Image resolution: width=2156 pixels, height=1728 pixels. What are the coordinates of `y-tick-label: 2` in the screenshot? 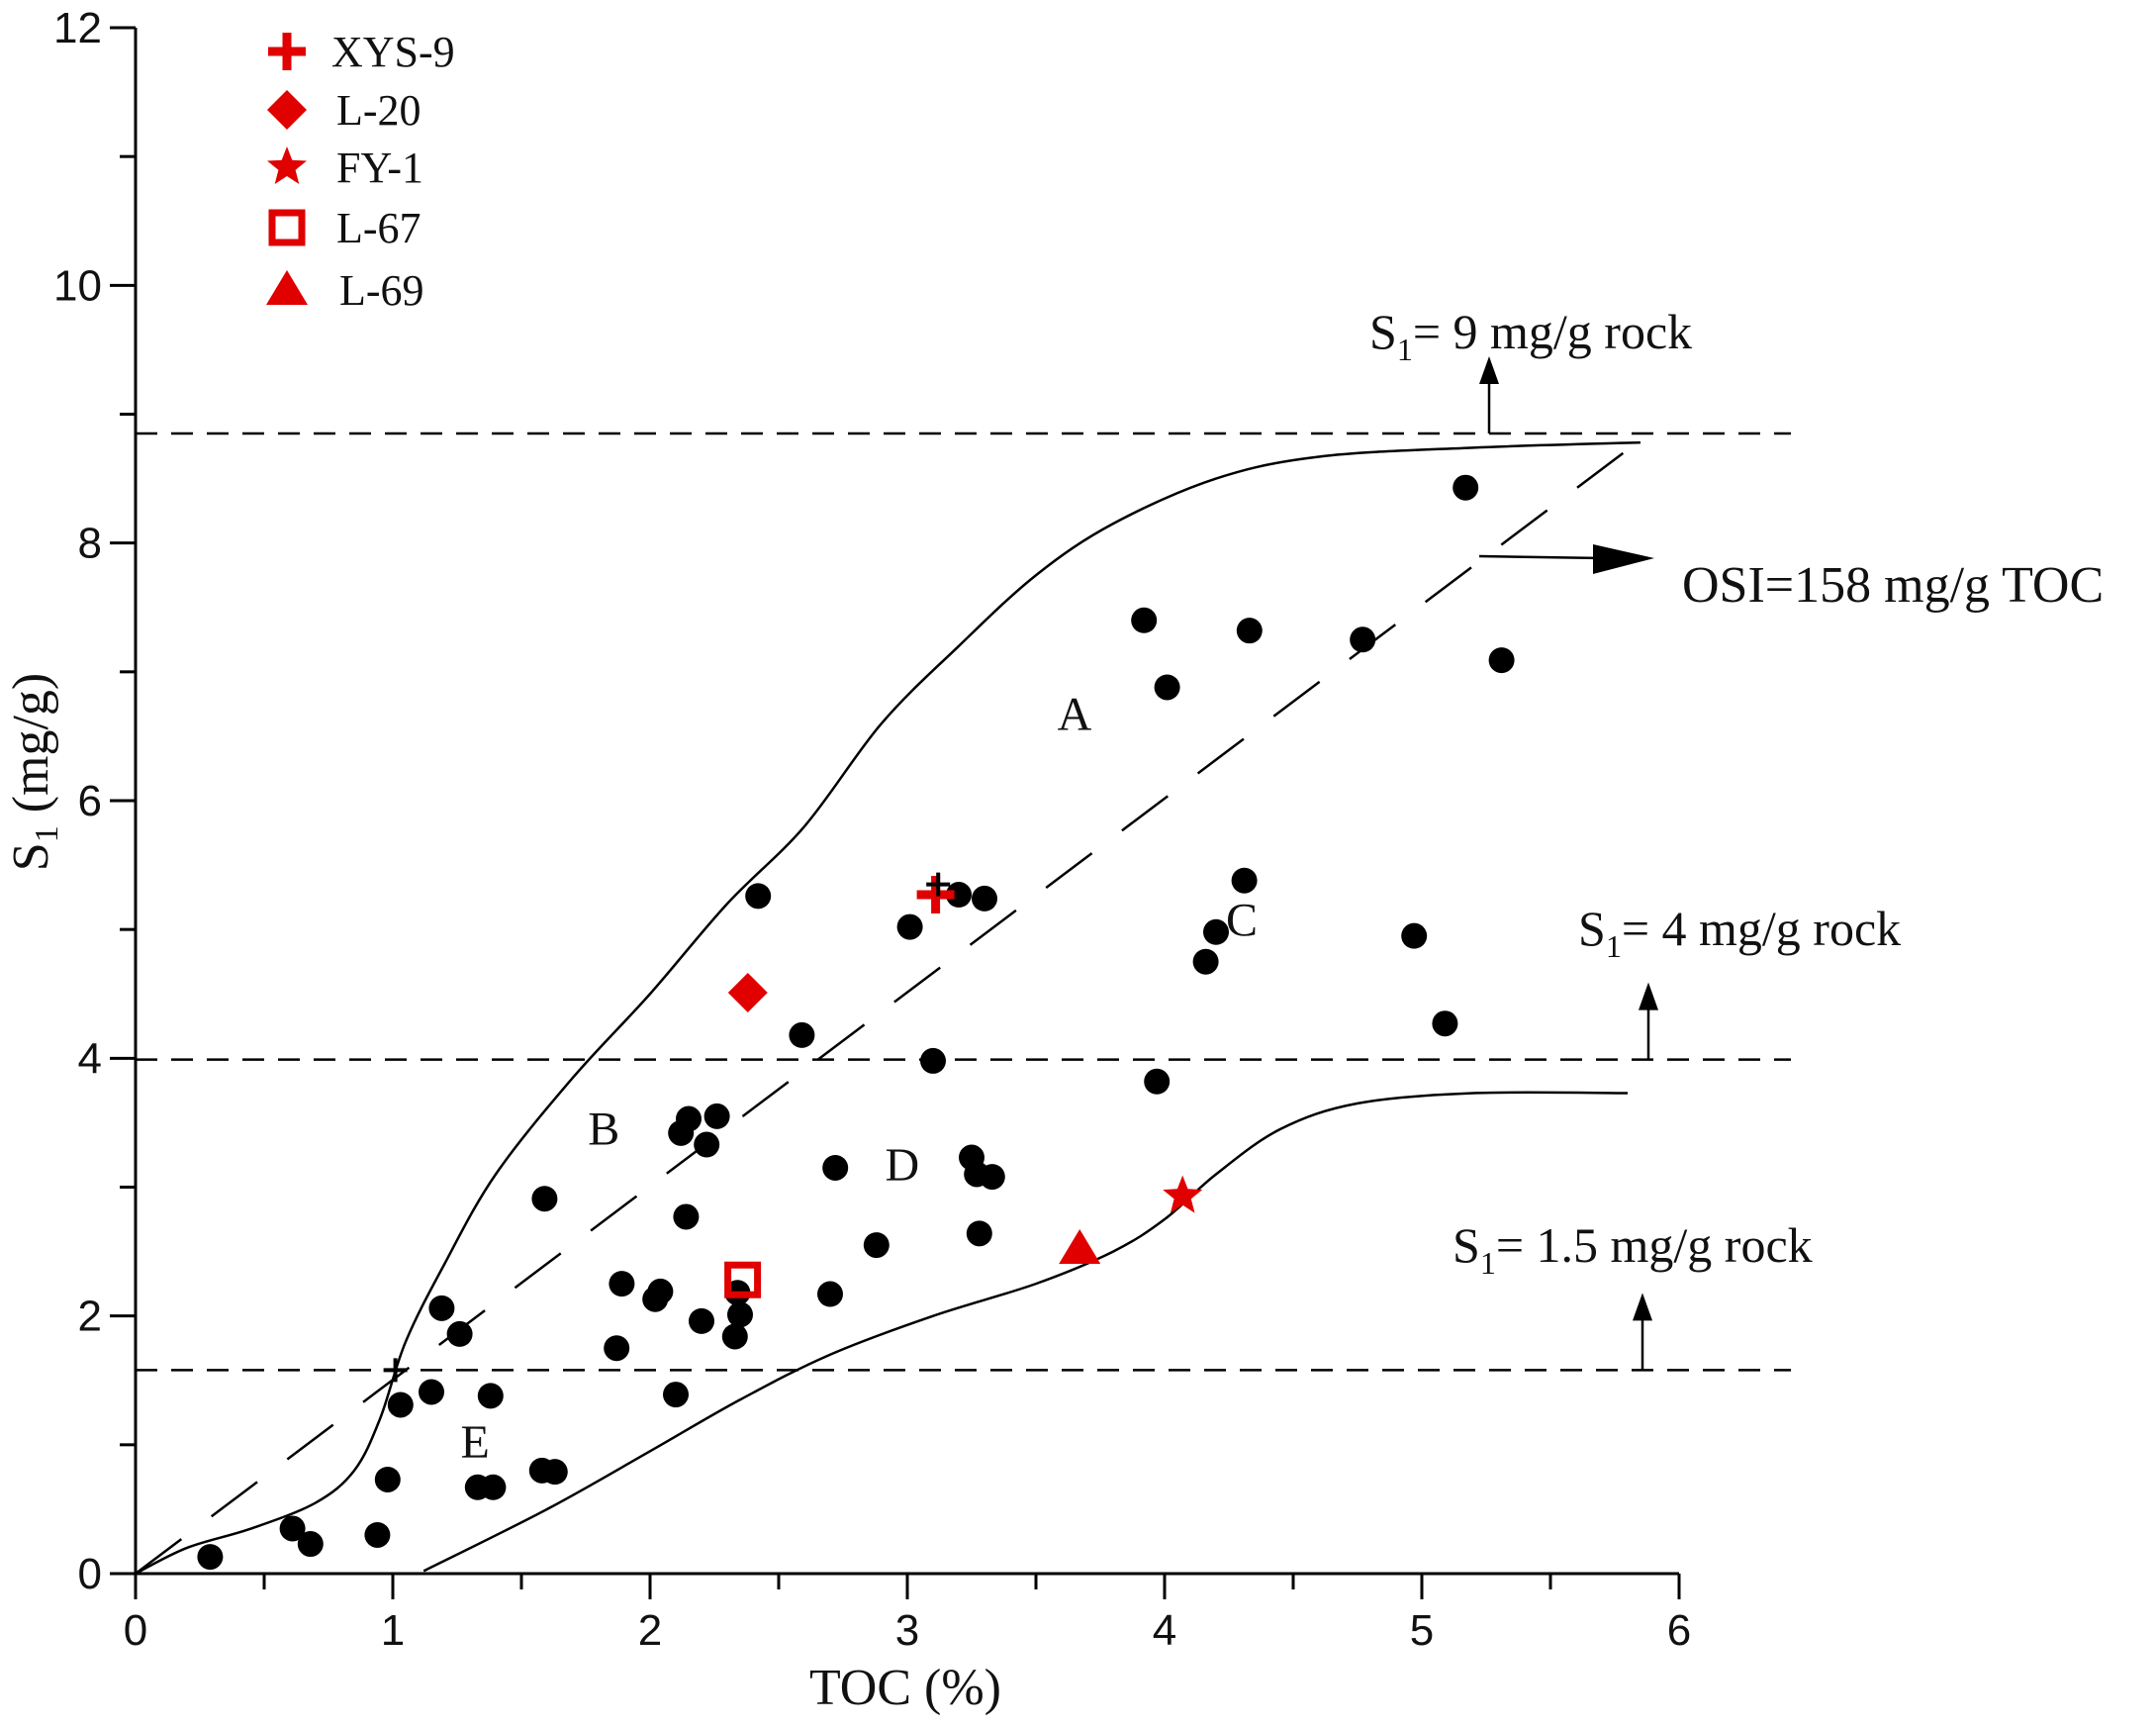 It's located at (90, 1317).